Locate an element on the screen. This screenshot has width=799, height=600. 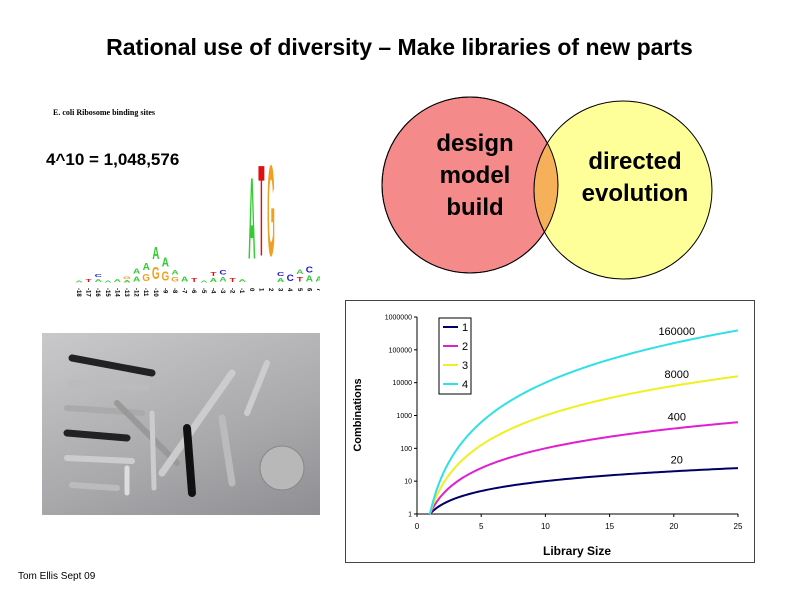
x-tick-label: 10 is located at coordinates (545, 526).